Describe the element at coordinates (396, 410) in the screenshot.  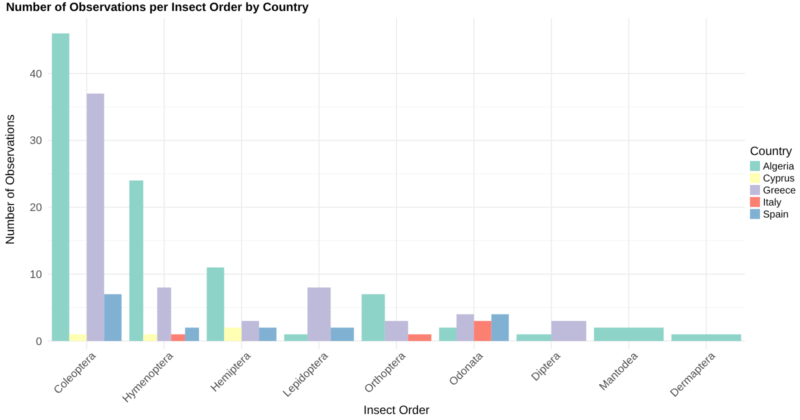
I see `x-axis-title: Insect Order` at that location.